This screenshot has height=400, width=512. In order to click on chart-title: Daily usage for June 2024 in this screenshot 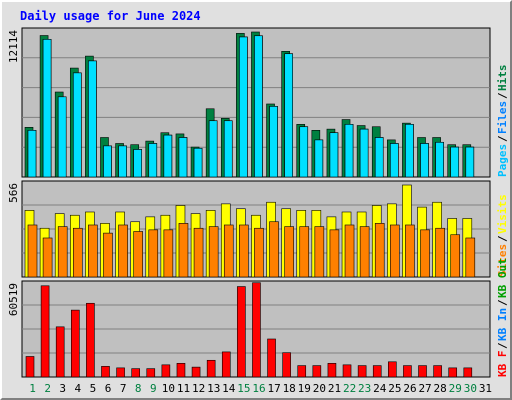, I will do `click(110, 16)`.